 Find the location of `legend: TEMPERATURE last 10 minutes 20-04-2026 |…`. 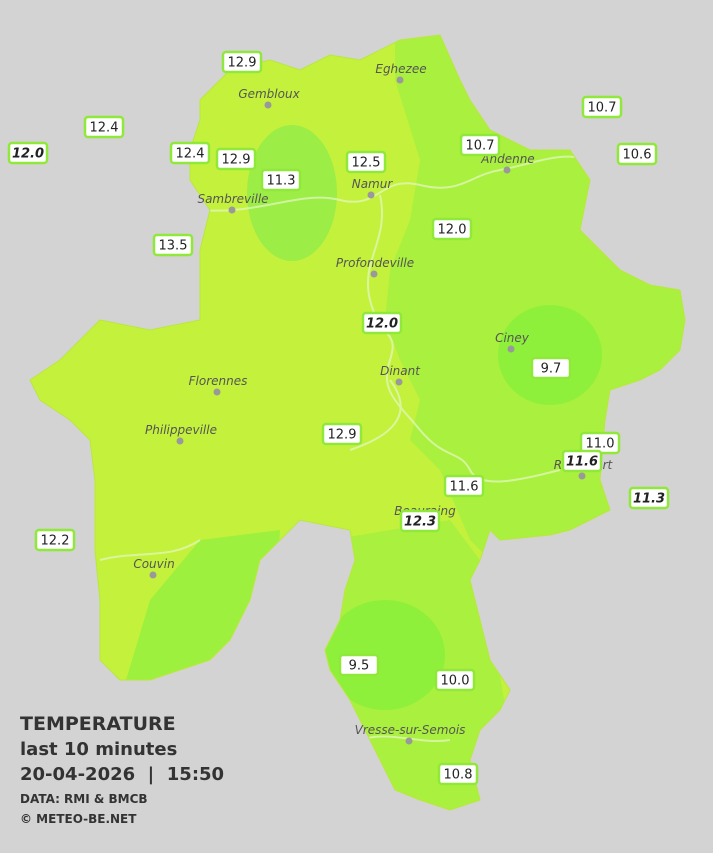

legend: TEMPERATURE last 10 minutes 20-04-2026 |… is located at coordinates (122, 769).